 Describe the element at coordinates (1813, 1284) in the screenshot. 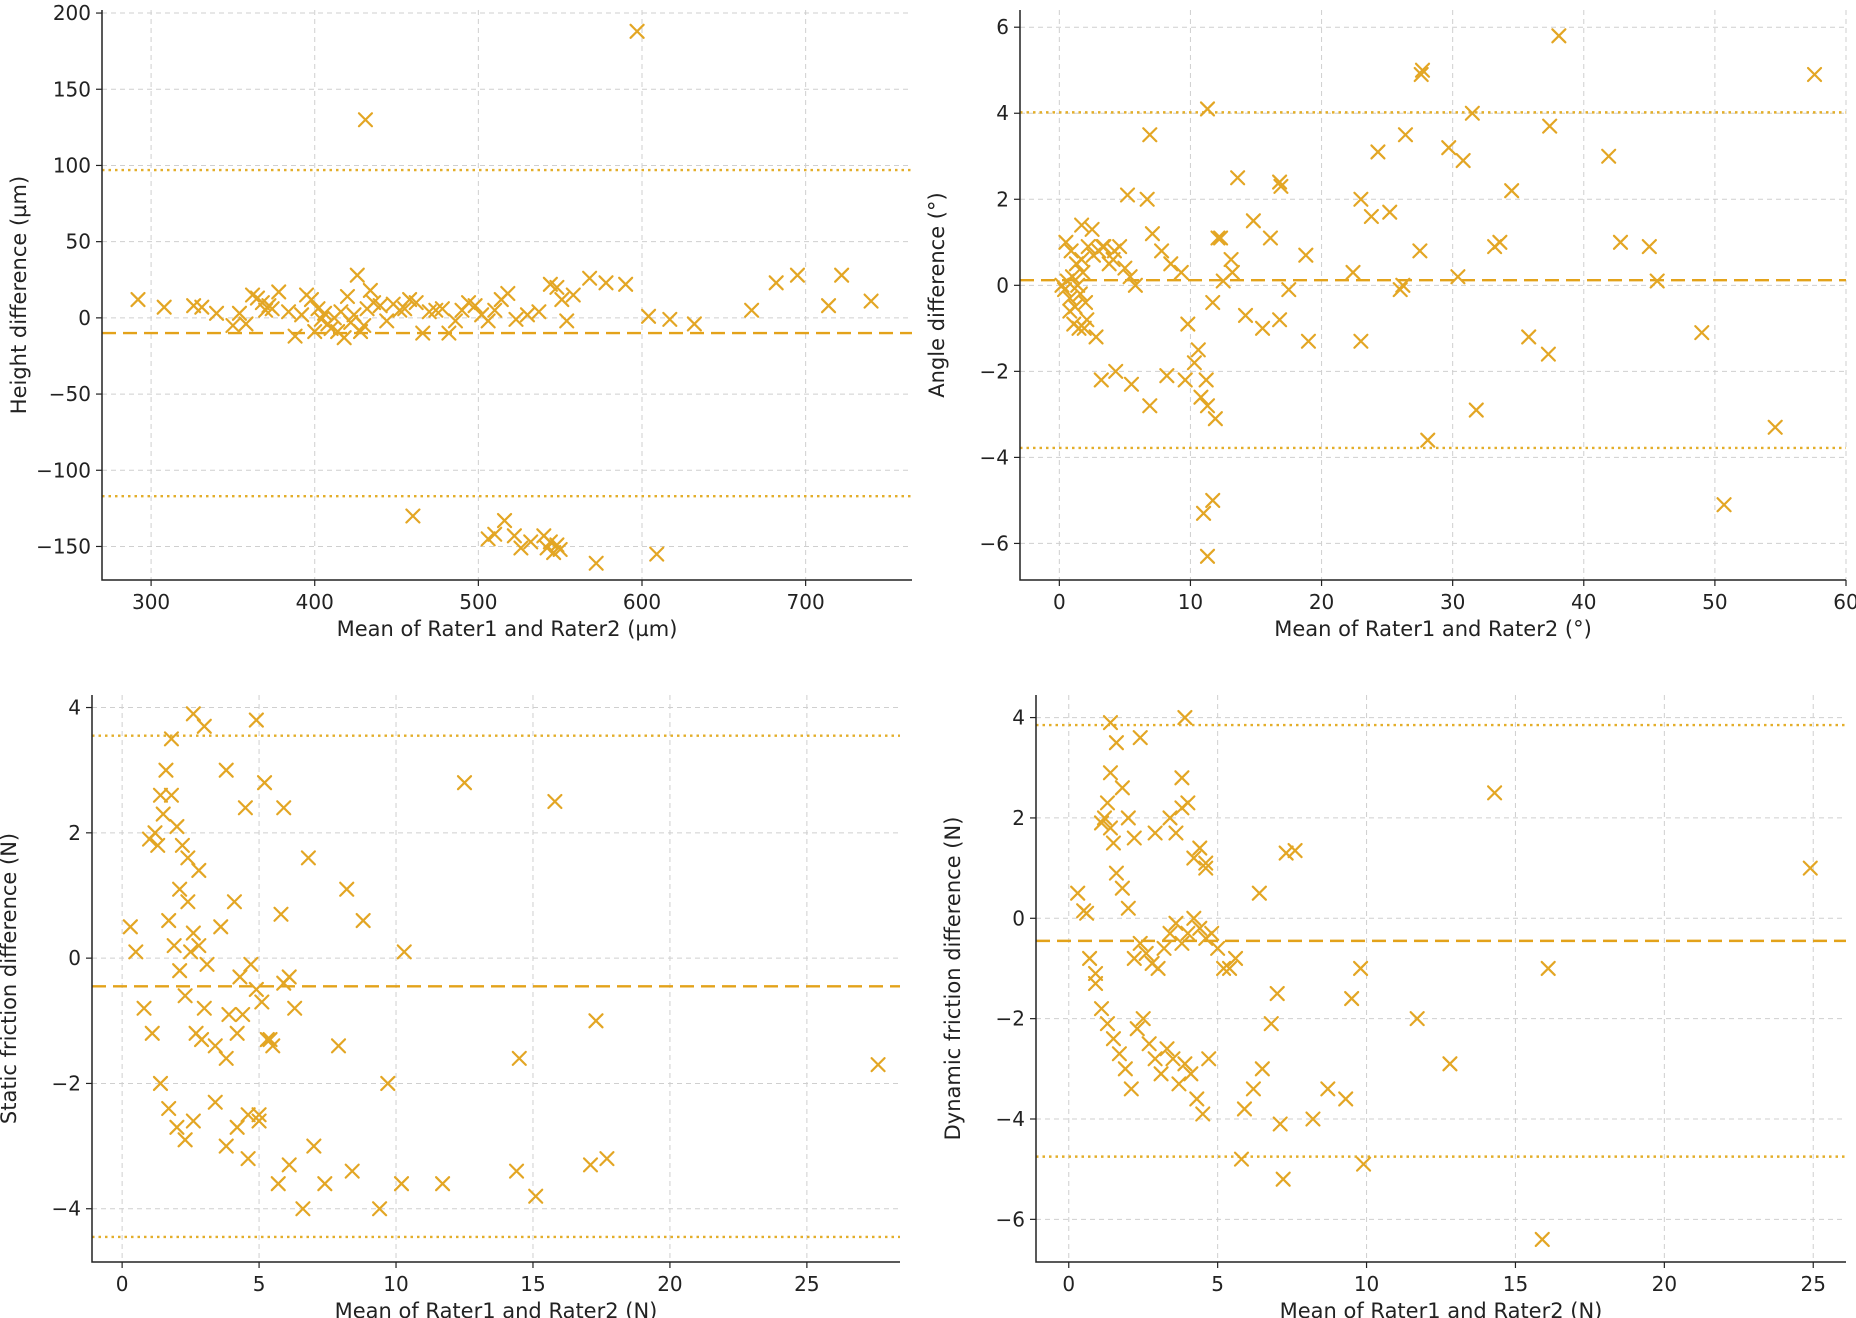

I see `x-tick-label: 25` at that location.